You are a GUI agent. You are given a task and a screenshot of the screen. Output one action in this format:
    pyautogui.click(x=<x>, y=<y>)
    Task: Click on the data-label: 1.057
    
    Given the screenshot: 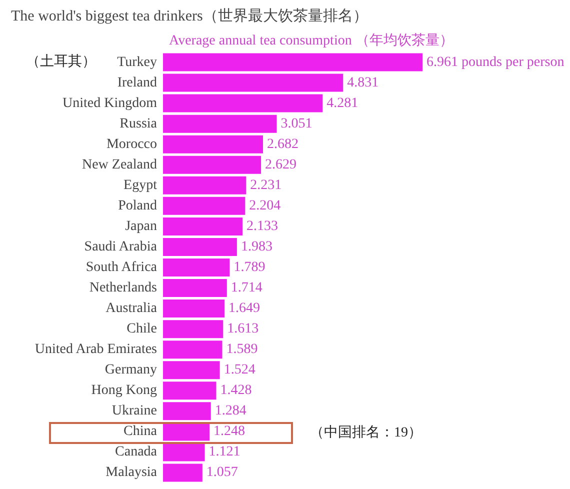 What is the action you would take?
    pyautogui.click(x=222, y=472)
    